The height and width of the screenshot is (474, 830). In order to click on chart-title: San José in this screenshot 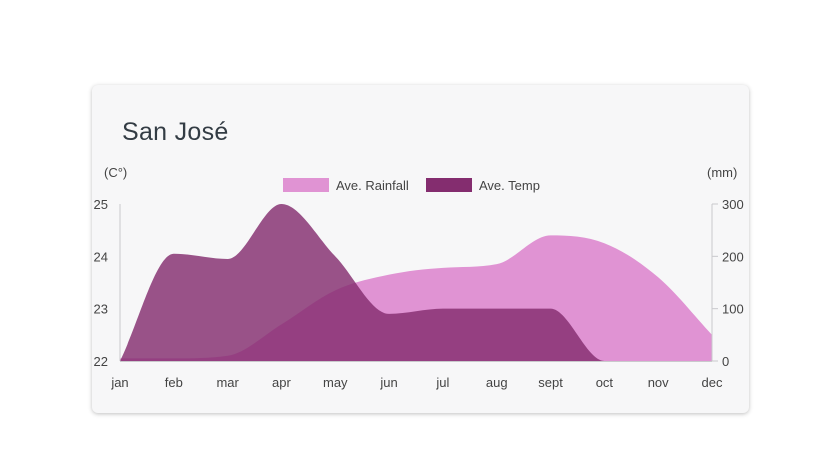, I will do `click(175, 132)`.